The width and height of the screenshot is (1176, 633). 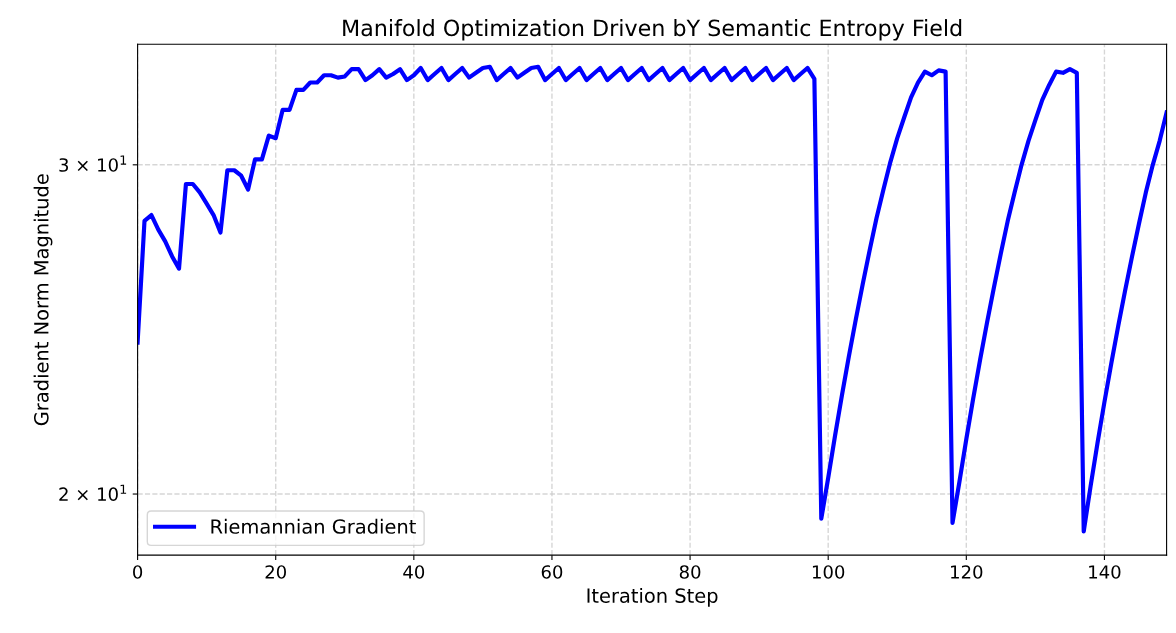 I want to click on x-tick-label: 80, so click(x=690, y=572).